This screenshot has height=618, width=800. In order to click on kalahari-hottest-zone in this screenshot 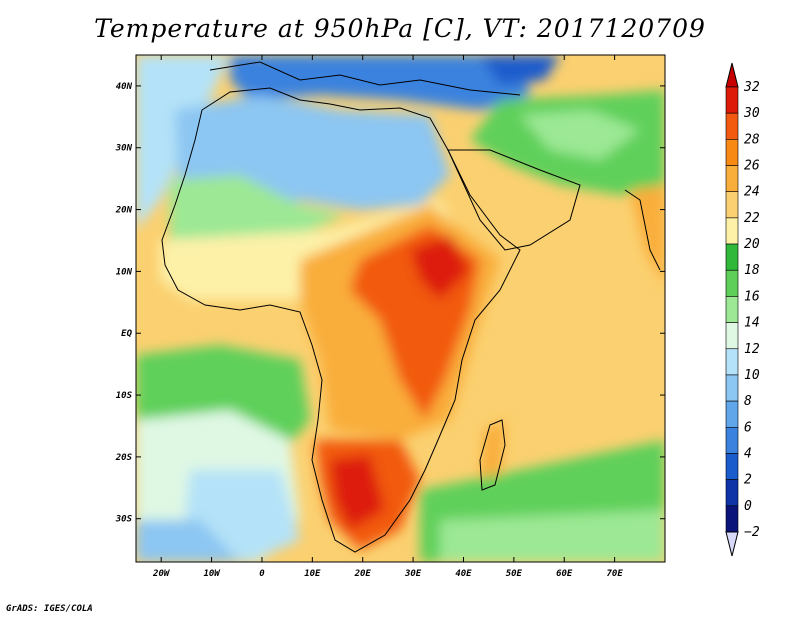, I will do `click(357, 492)`.